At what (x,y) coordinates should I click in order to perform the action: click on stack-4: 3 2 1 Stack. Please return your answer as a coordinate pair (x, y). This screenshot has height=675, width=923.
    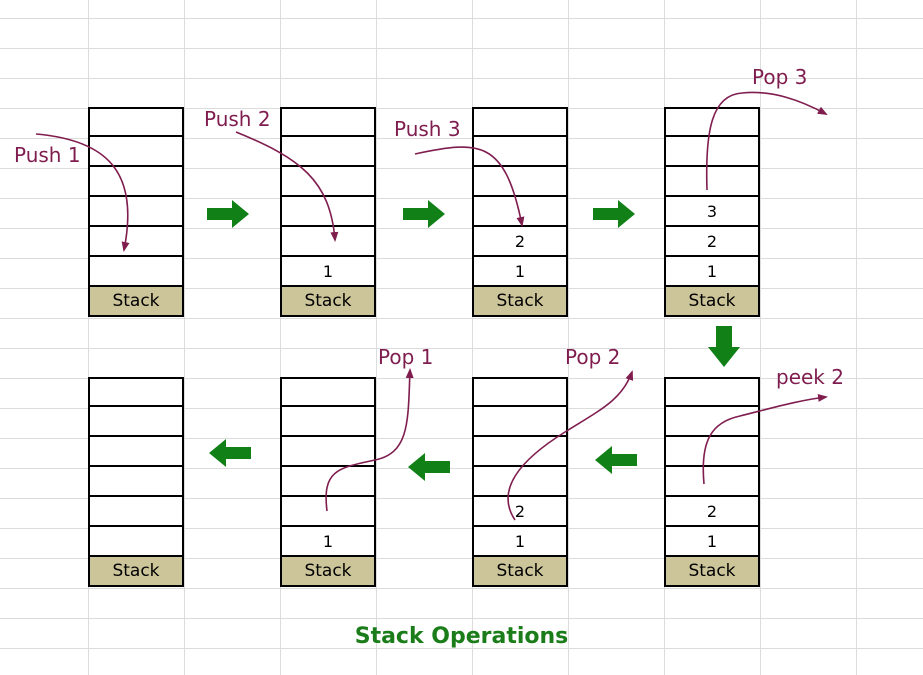
    Looking at the image, I should click on (712, 212).